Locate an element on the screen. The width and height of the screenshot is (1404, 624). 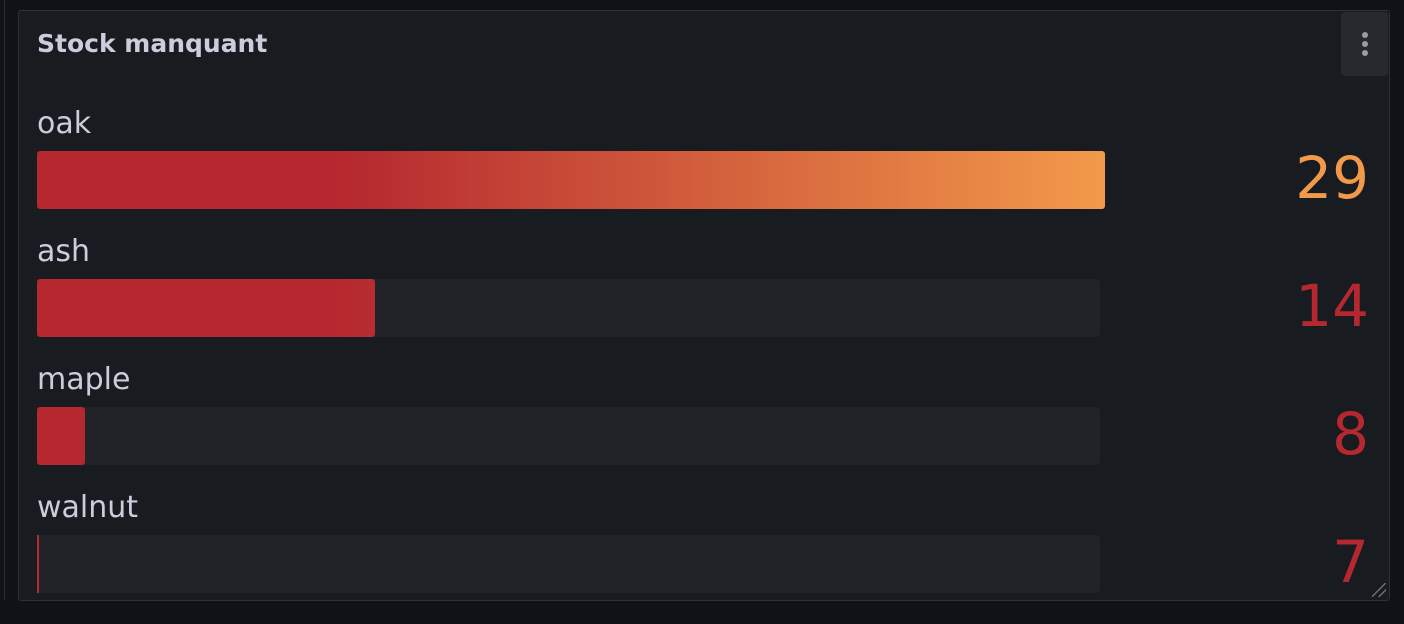
bar-label: maple is located at coordinates (84, 379).